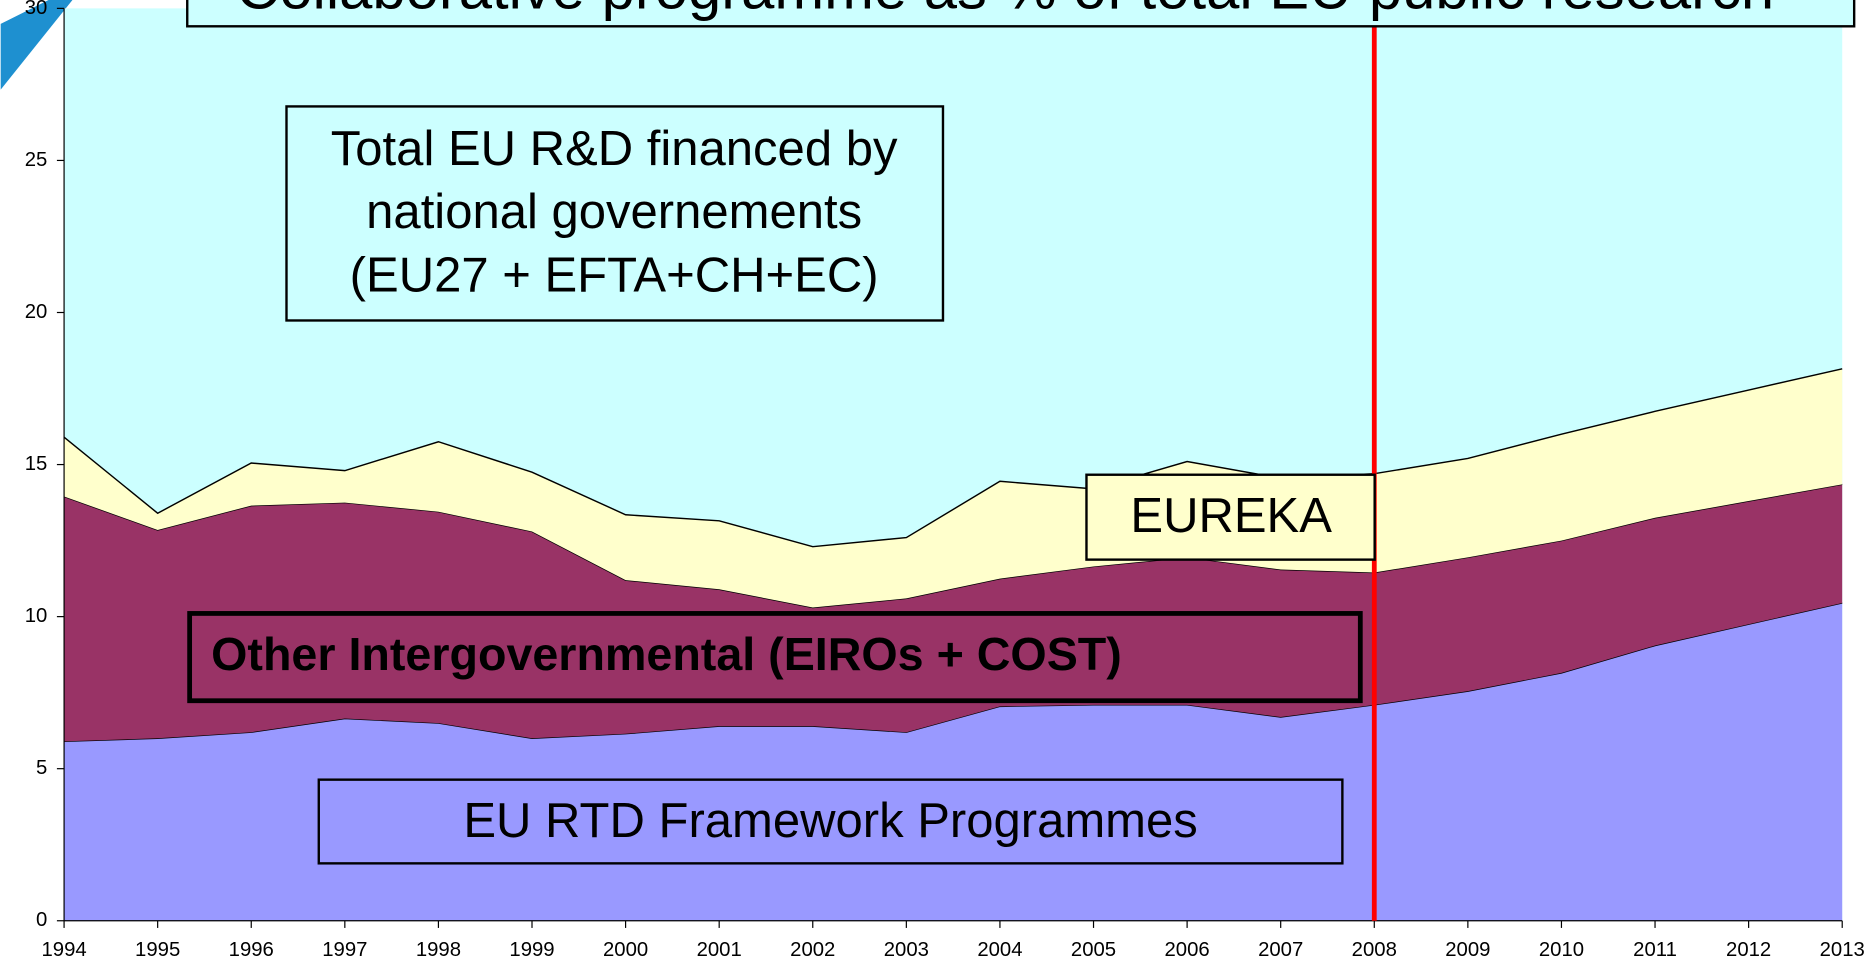 The image size is (1874, 965). I want to click on y-tick-label: 20, so click(36, 312).